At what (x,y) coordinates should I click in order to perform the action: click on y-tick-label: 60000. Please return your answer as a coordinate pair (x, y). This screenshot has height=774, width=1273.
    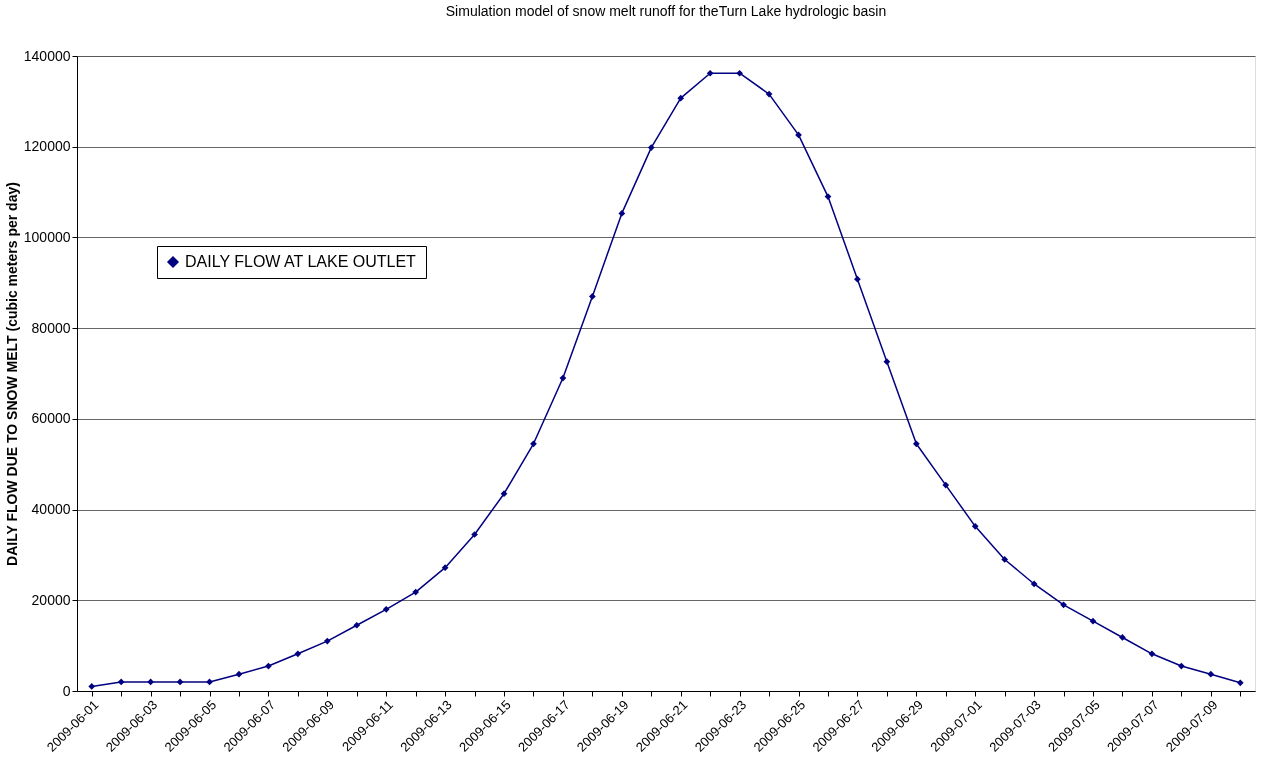
    Looking at the image, I should click on (51, 418).